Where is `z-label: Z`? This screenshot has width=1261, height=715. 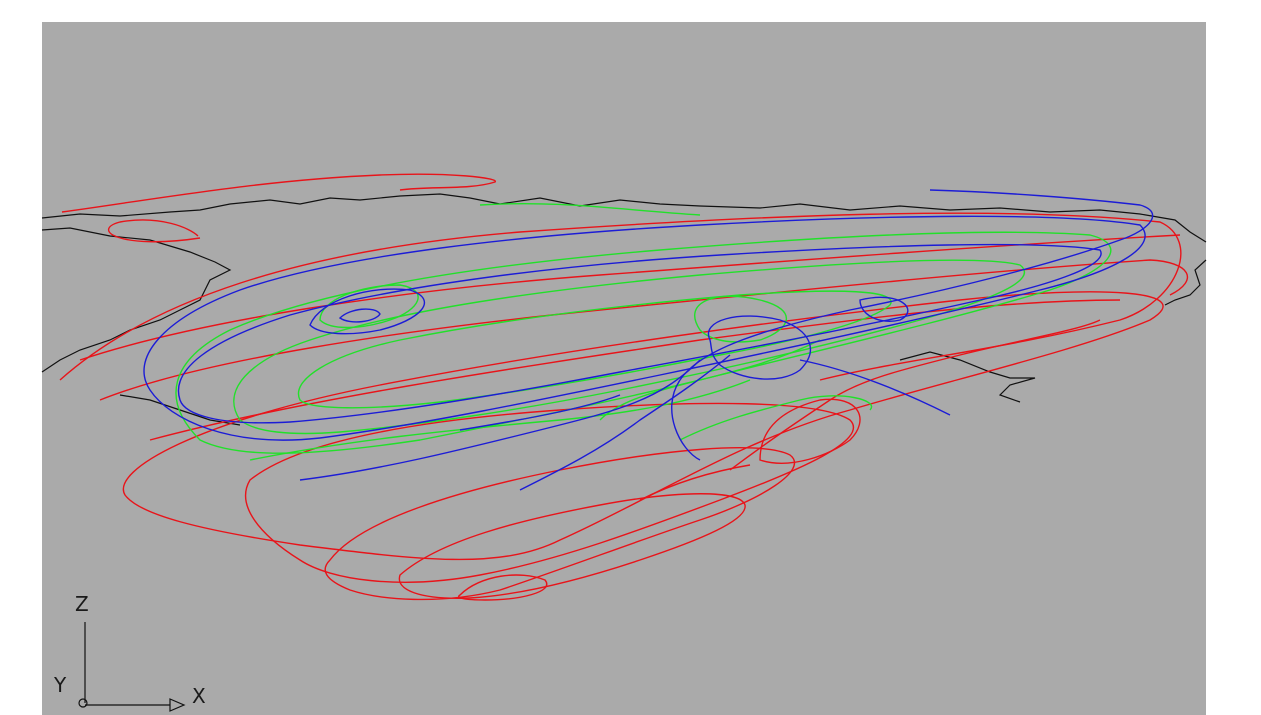 z-label: Z is located at coordinates (82, 604).